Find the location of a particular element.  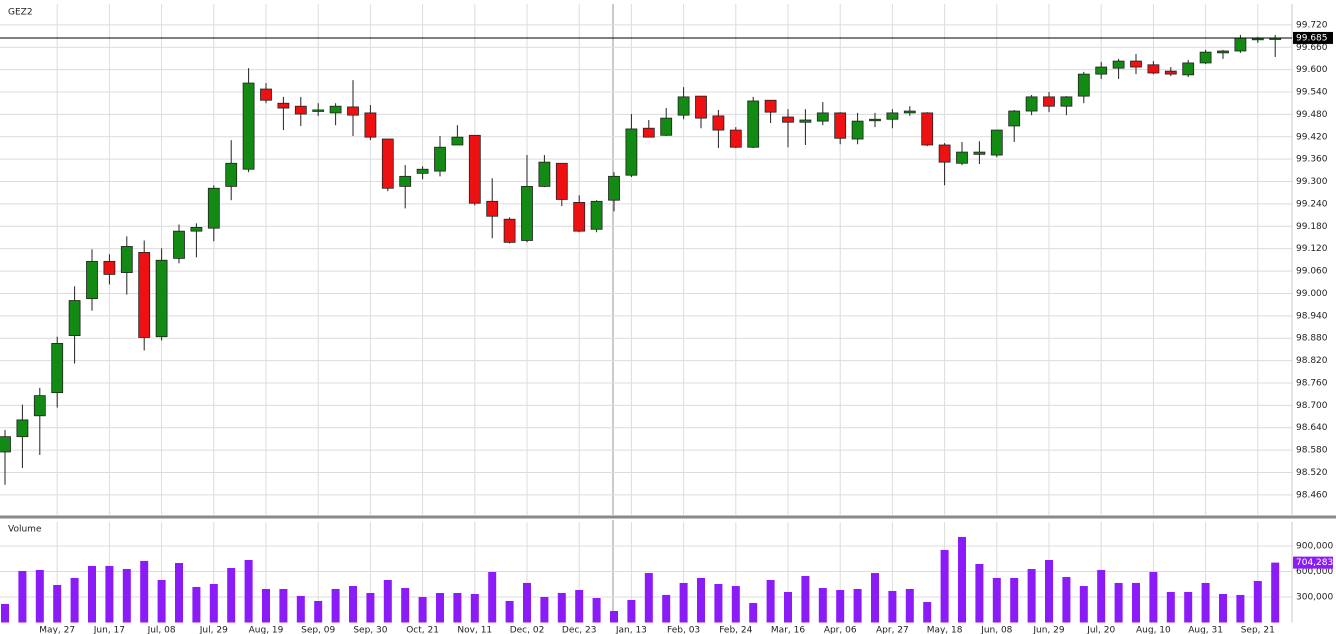

x-tick-label: Dec, 23 is located at coordinates (579, 630).